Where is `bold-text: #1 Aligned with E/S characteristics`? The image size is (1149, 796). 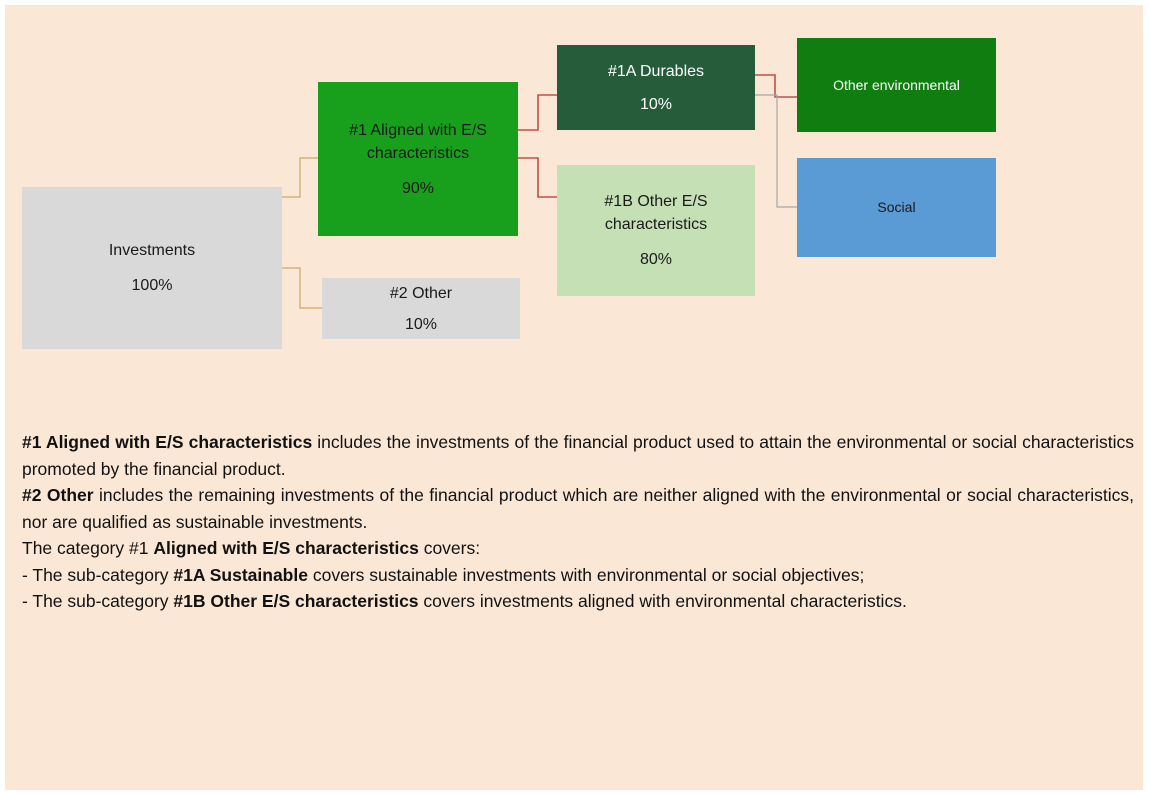
bold-text: #1 Aligned with E/S characteristics is located at coordinates (167, 442).